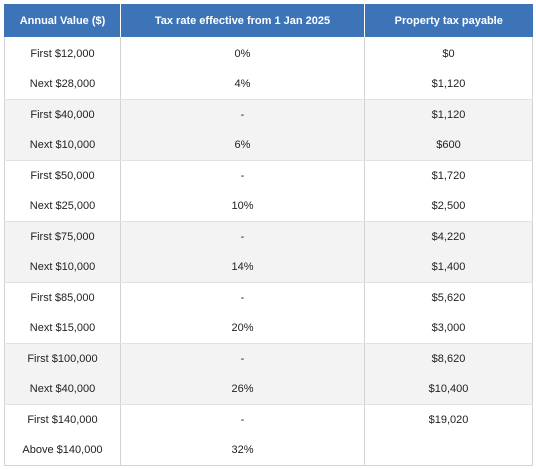  What do you see at coordinates (448, 20) in the screenshot?
I see `header-property-tax-payable: Property tax payable` at bounding box center [448, 20].